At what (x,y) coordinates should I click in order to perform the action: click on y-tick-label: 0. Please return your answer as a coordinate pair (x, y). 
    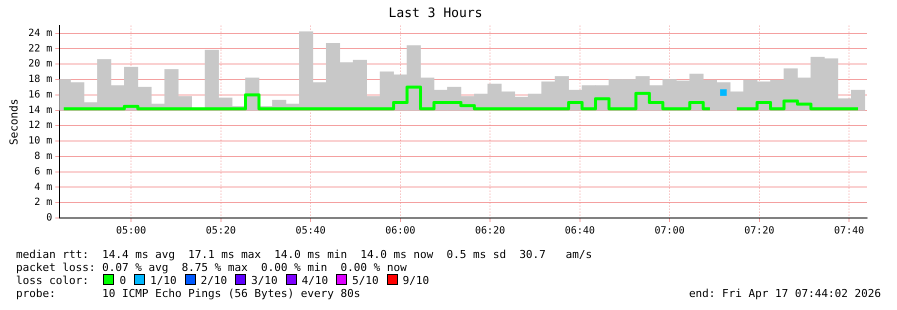
    Looking at the image, I should click on (49, 218).